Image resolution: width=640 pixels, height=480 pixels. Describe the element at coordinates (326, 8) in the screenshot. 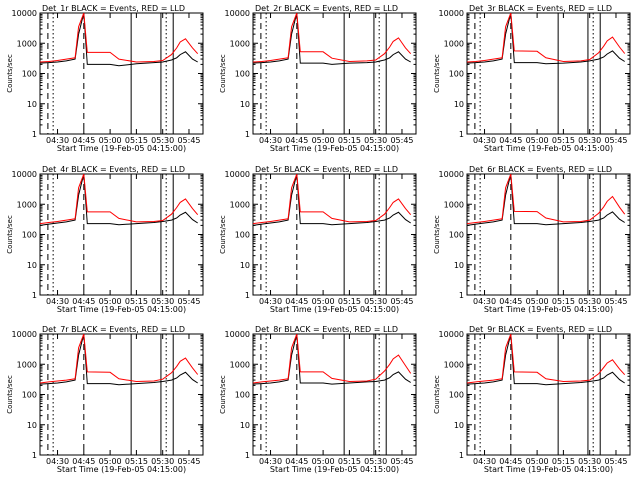

I see `panel-title: Det_2r BLACK = Events, RED = LLD` at that location.